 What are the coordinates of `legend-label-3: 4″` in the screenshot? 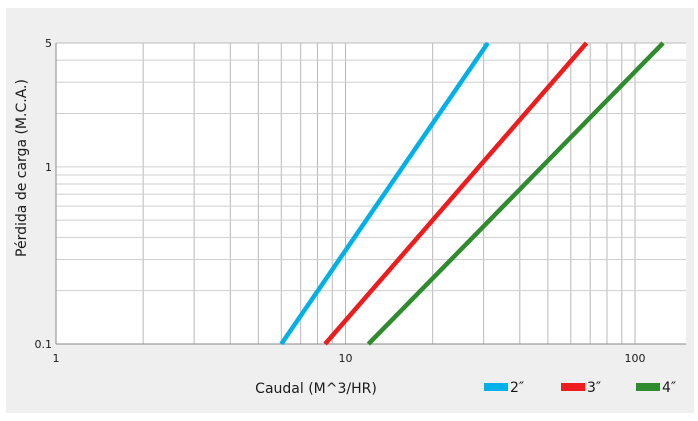 It's located at (669, 388).